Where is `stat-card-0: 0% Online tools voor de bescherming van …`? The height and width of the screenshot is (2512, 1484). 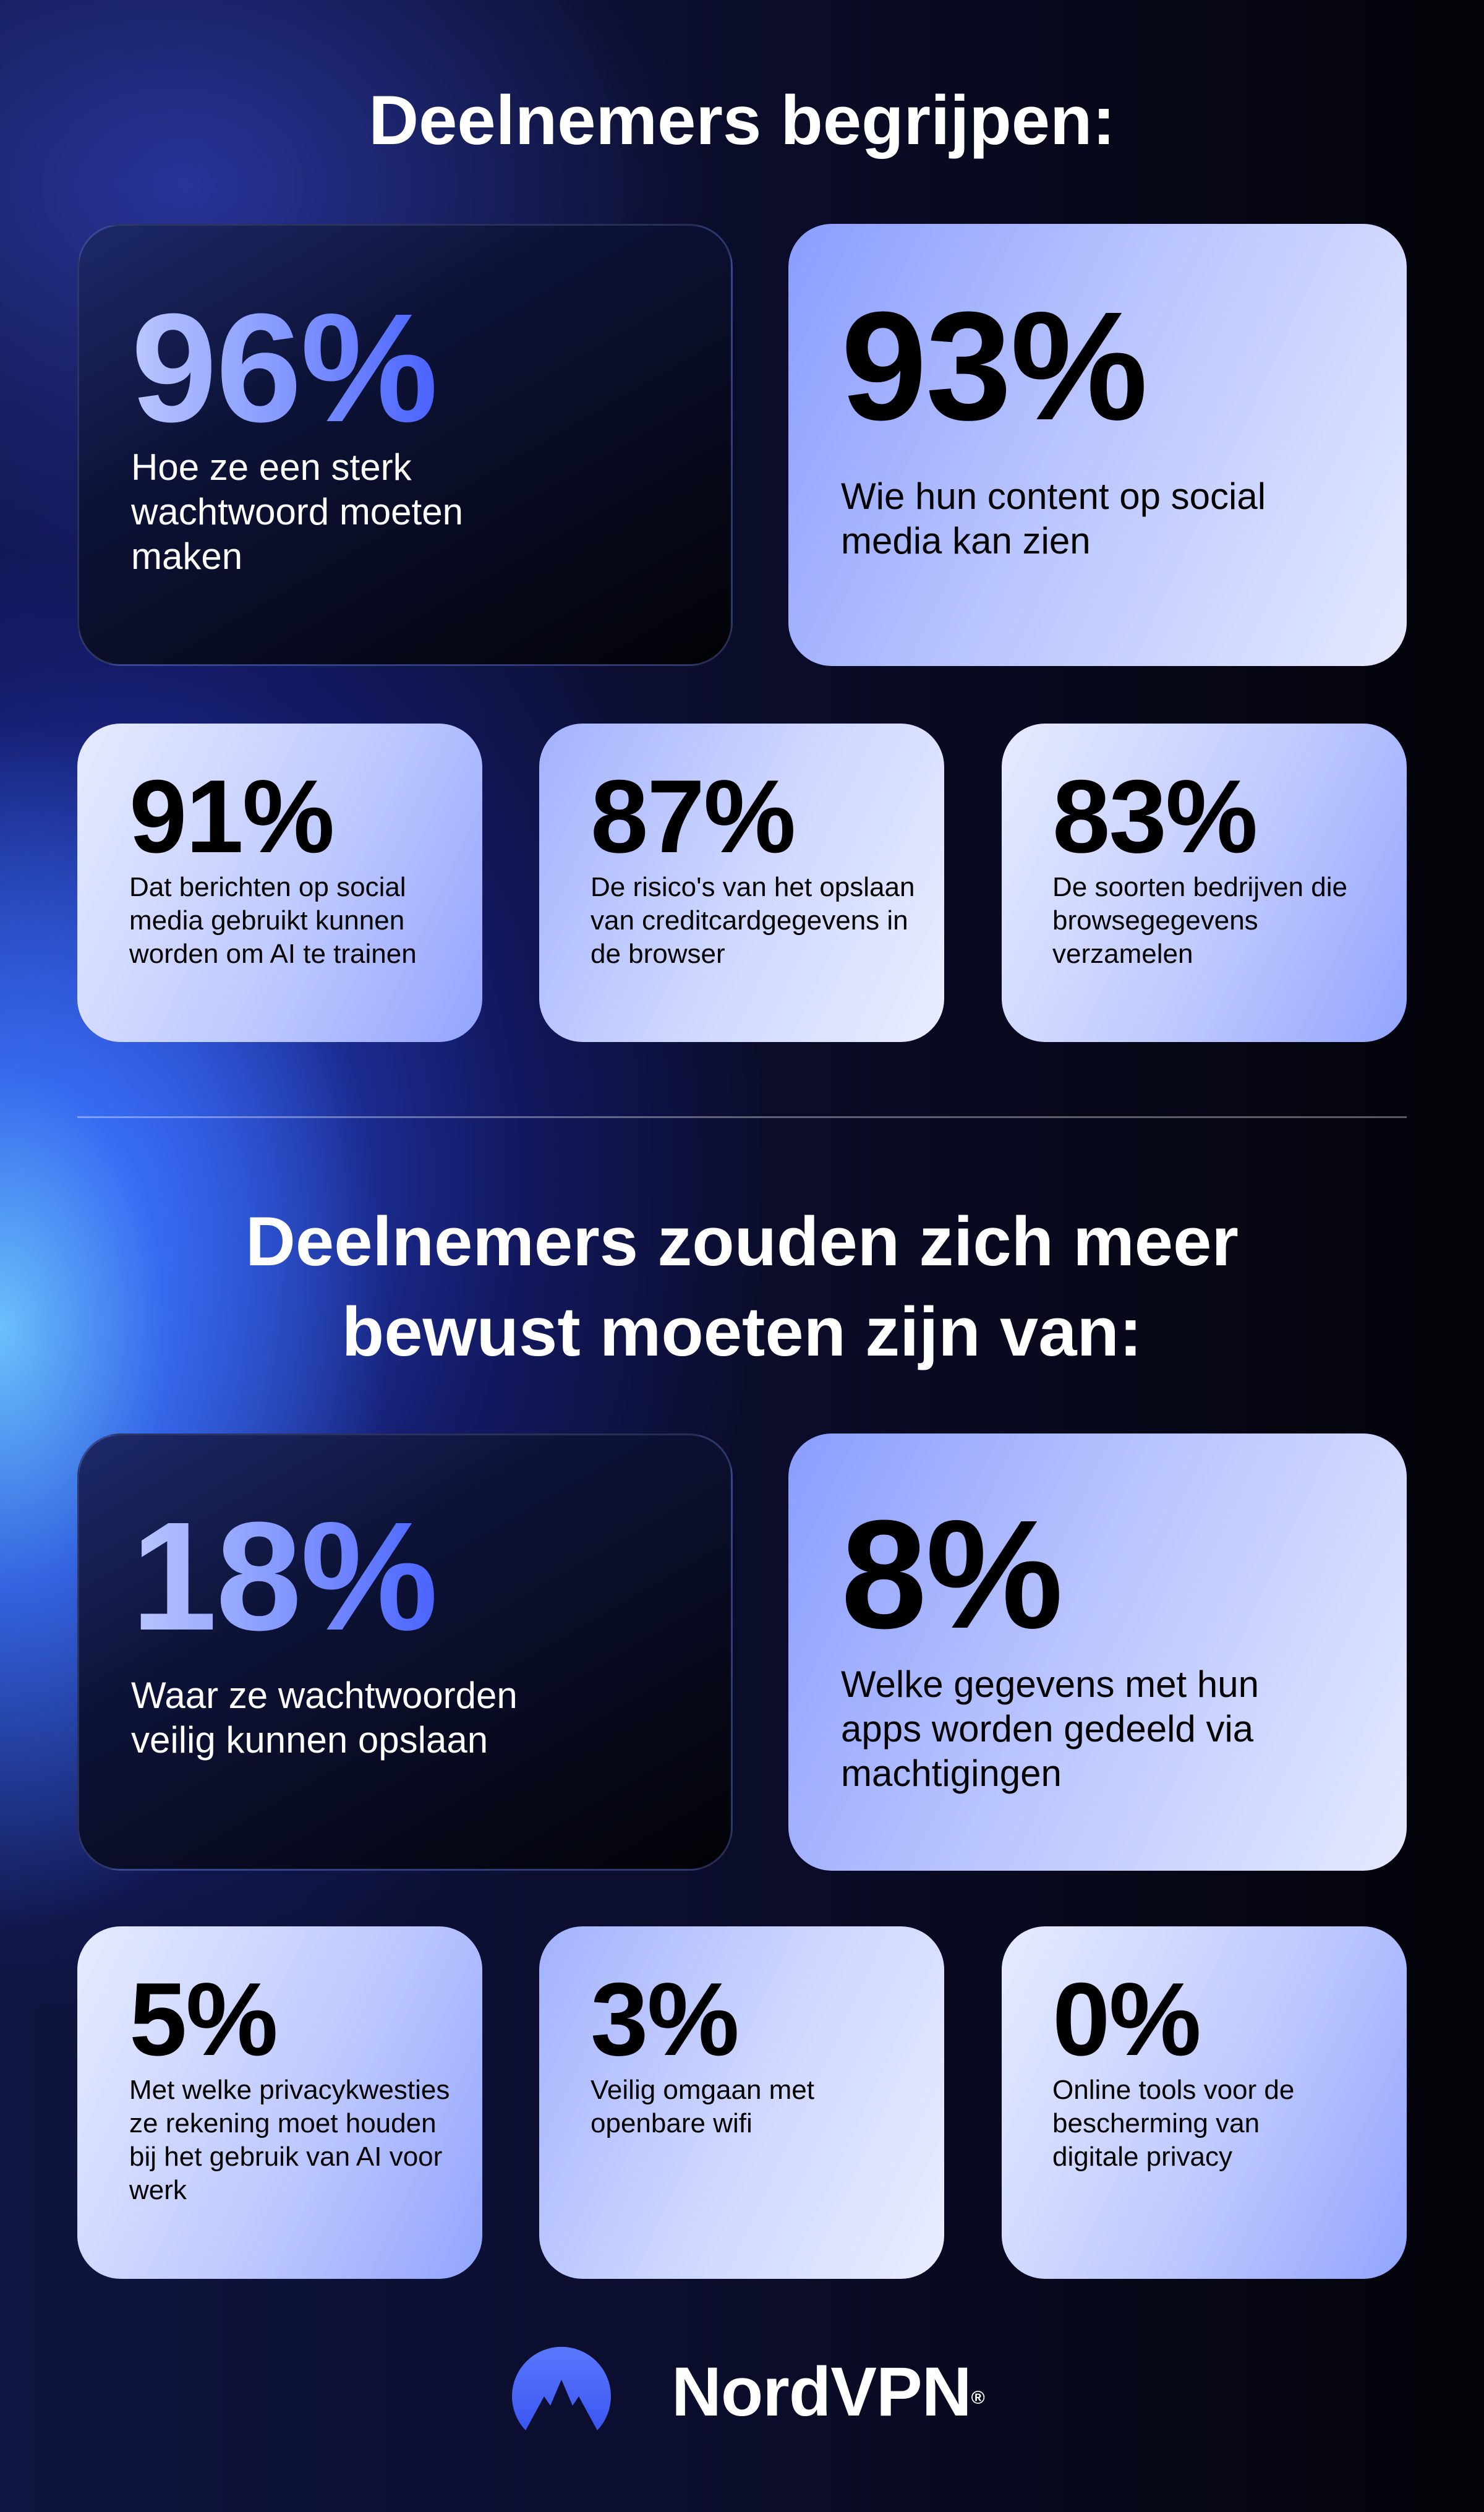
stat-card-0: 0% Online tools voor de bescherming van … is located at coordinates (1204, 2102).